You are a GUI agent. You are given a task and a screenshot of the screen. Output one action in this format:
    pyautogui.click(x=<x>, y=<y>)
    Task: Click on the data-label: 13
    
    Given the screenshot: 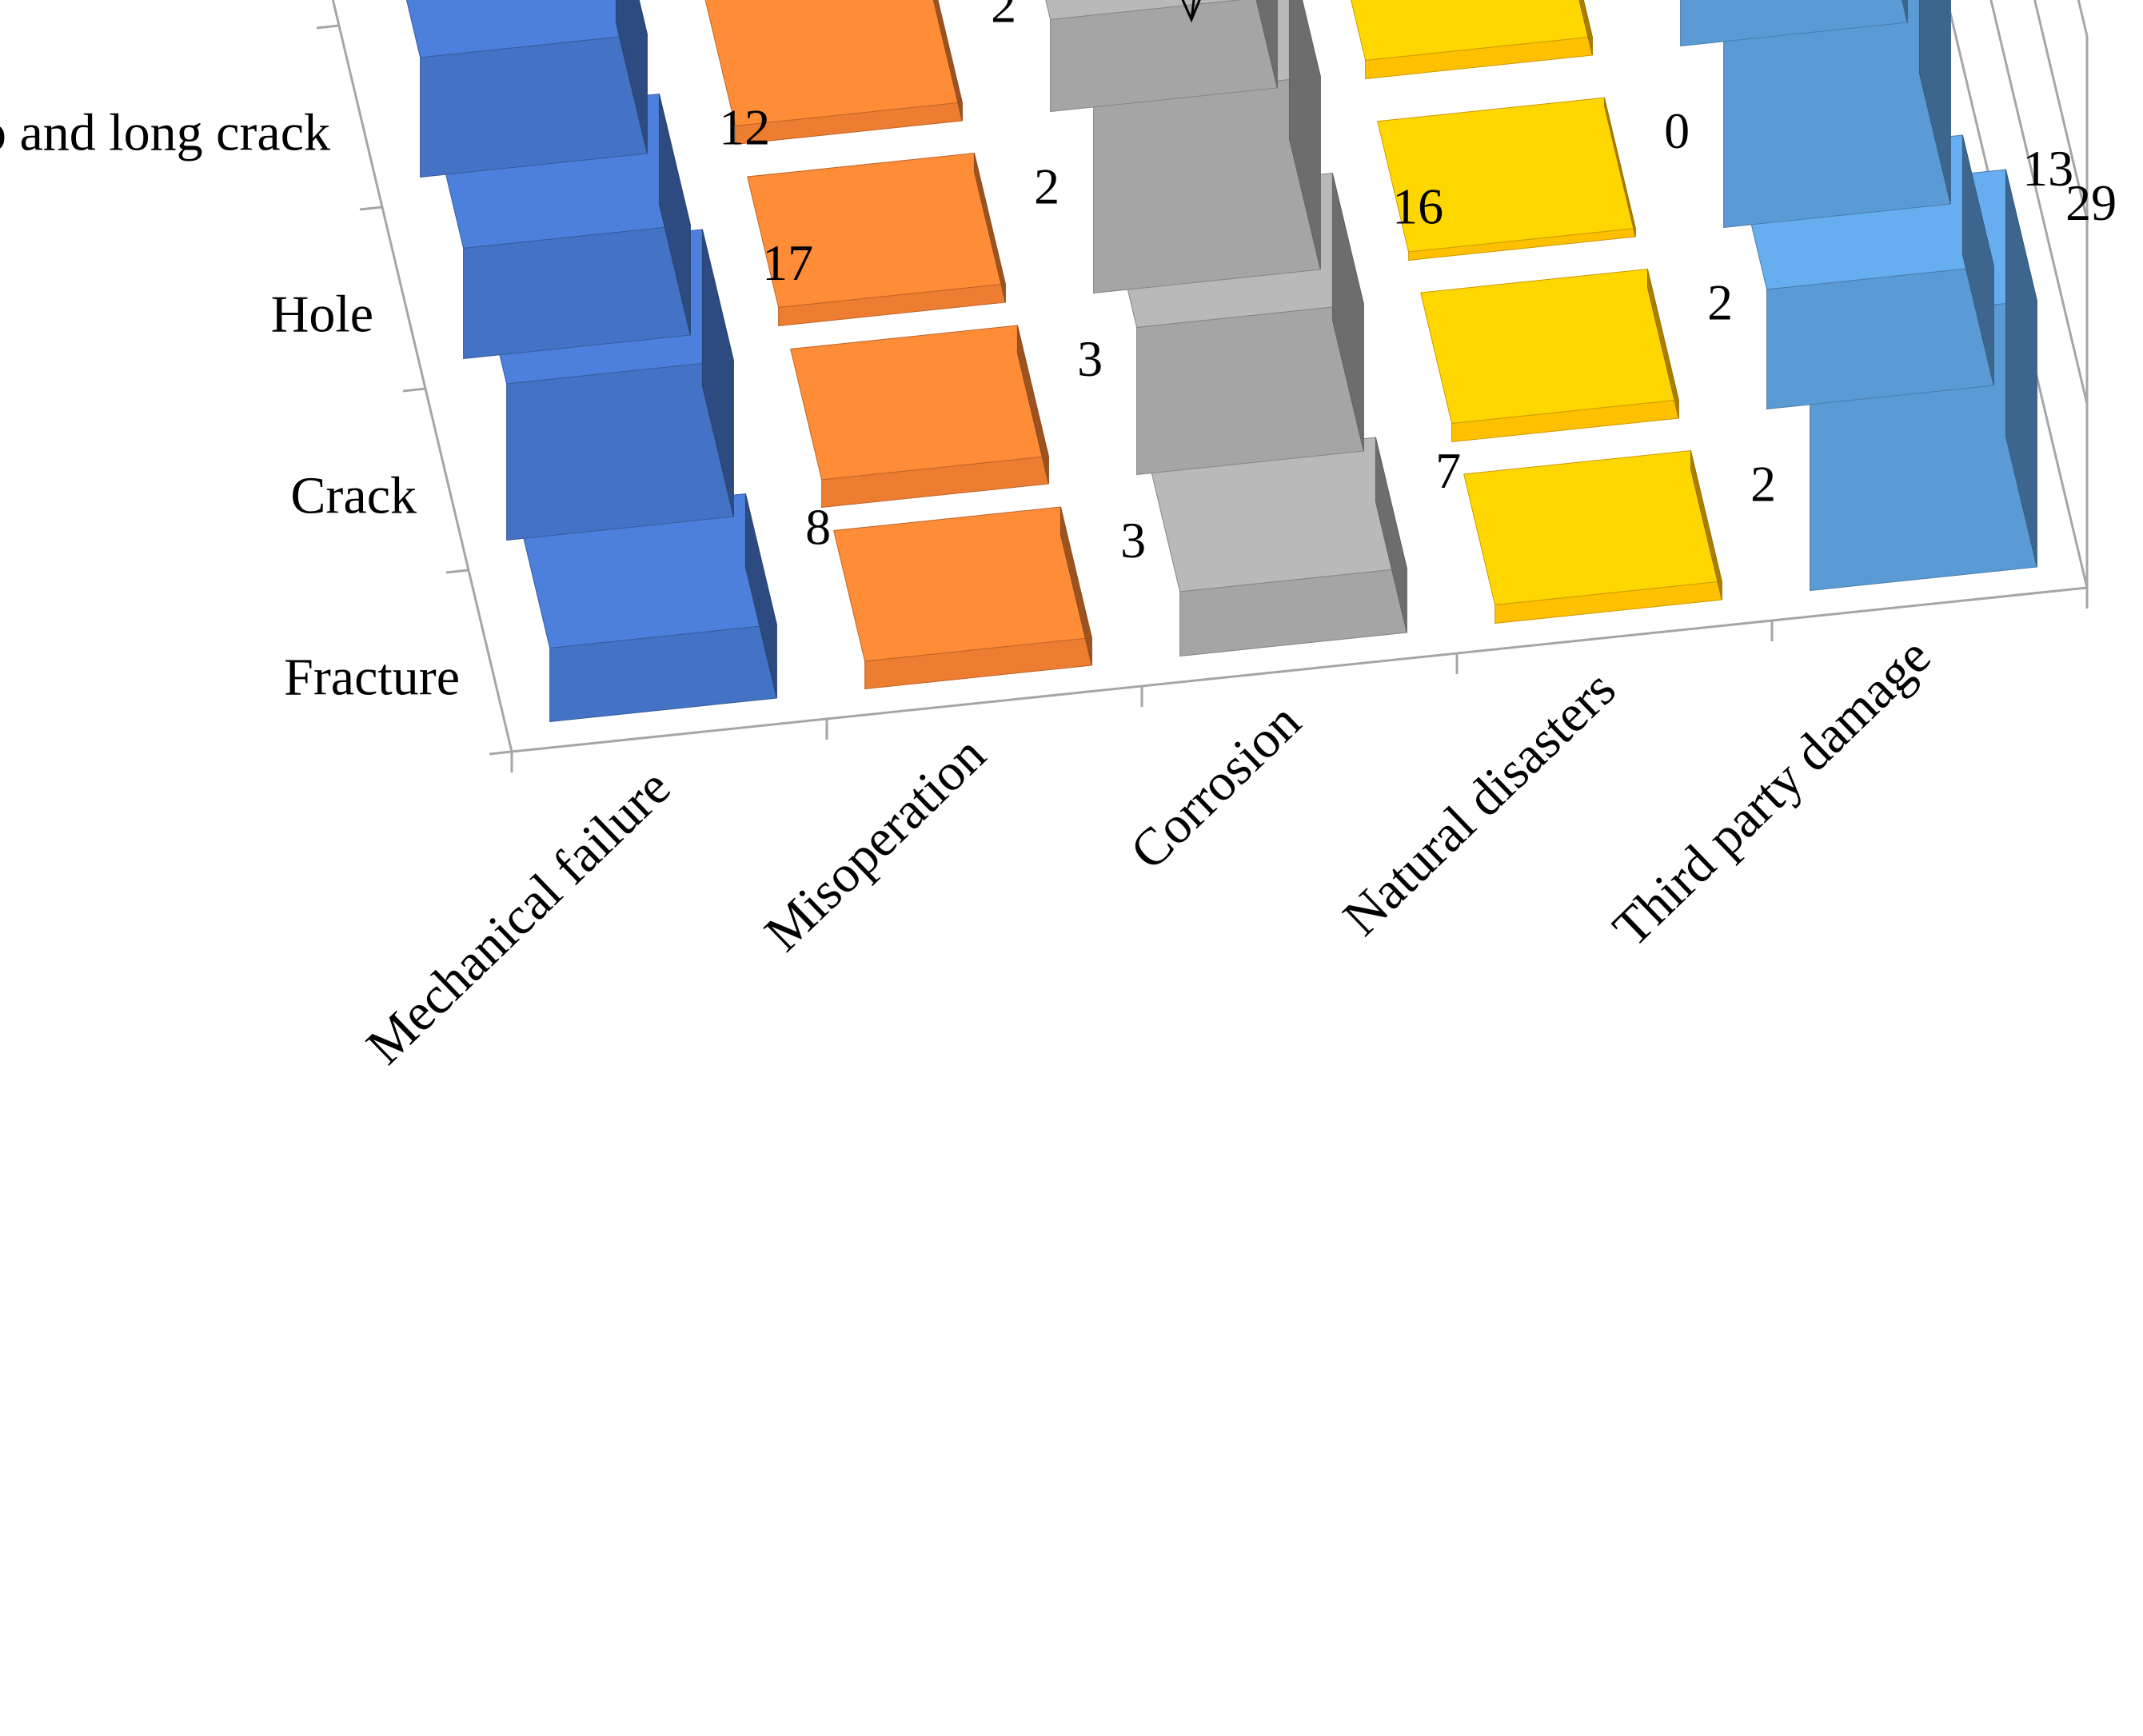 What is the action you would take?
    pyautogui.click(x=2047, y=168)
    